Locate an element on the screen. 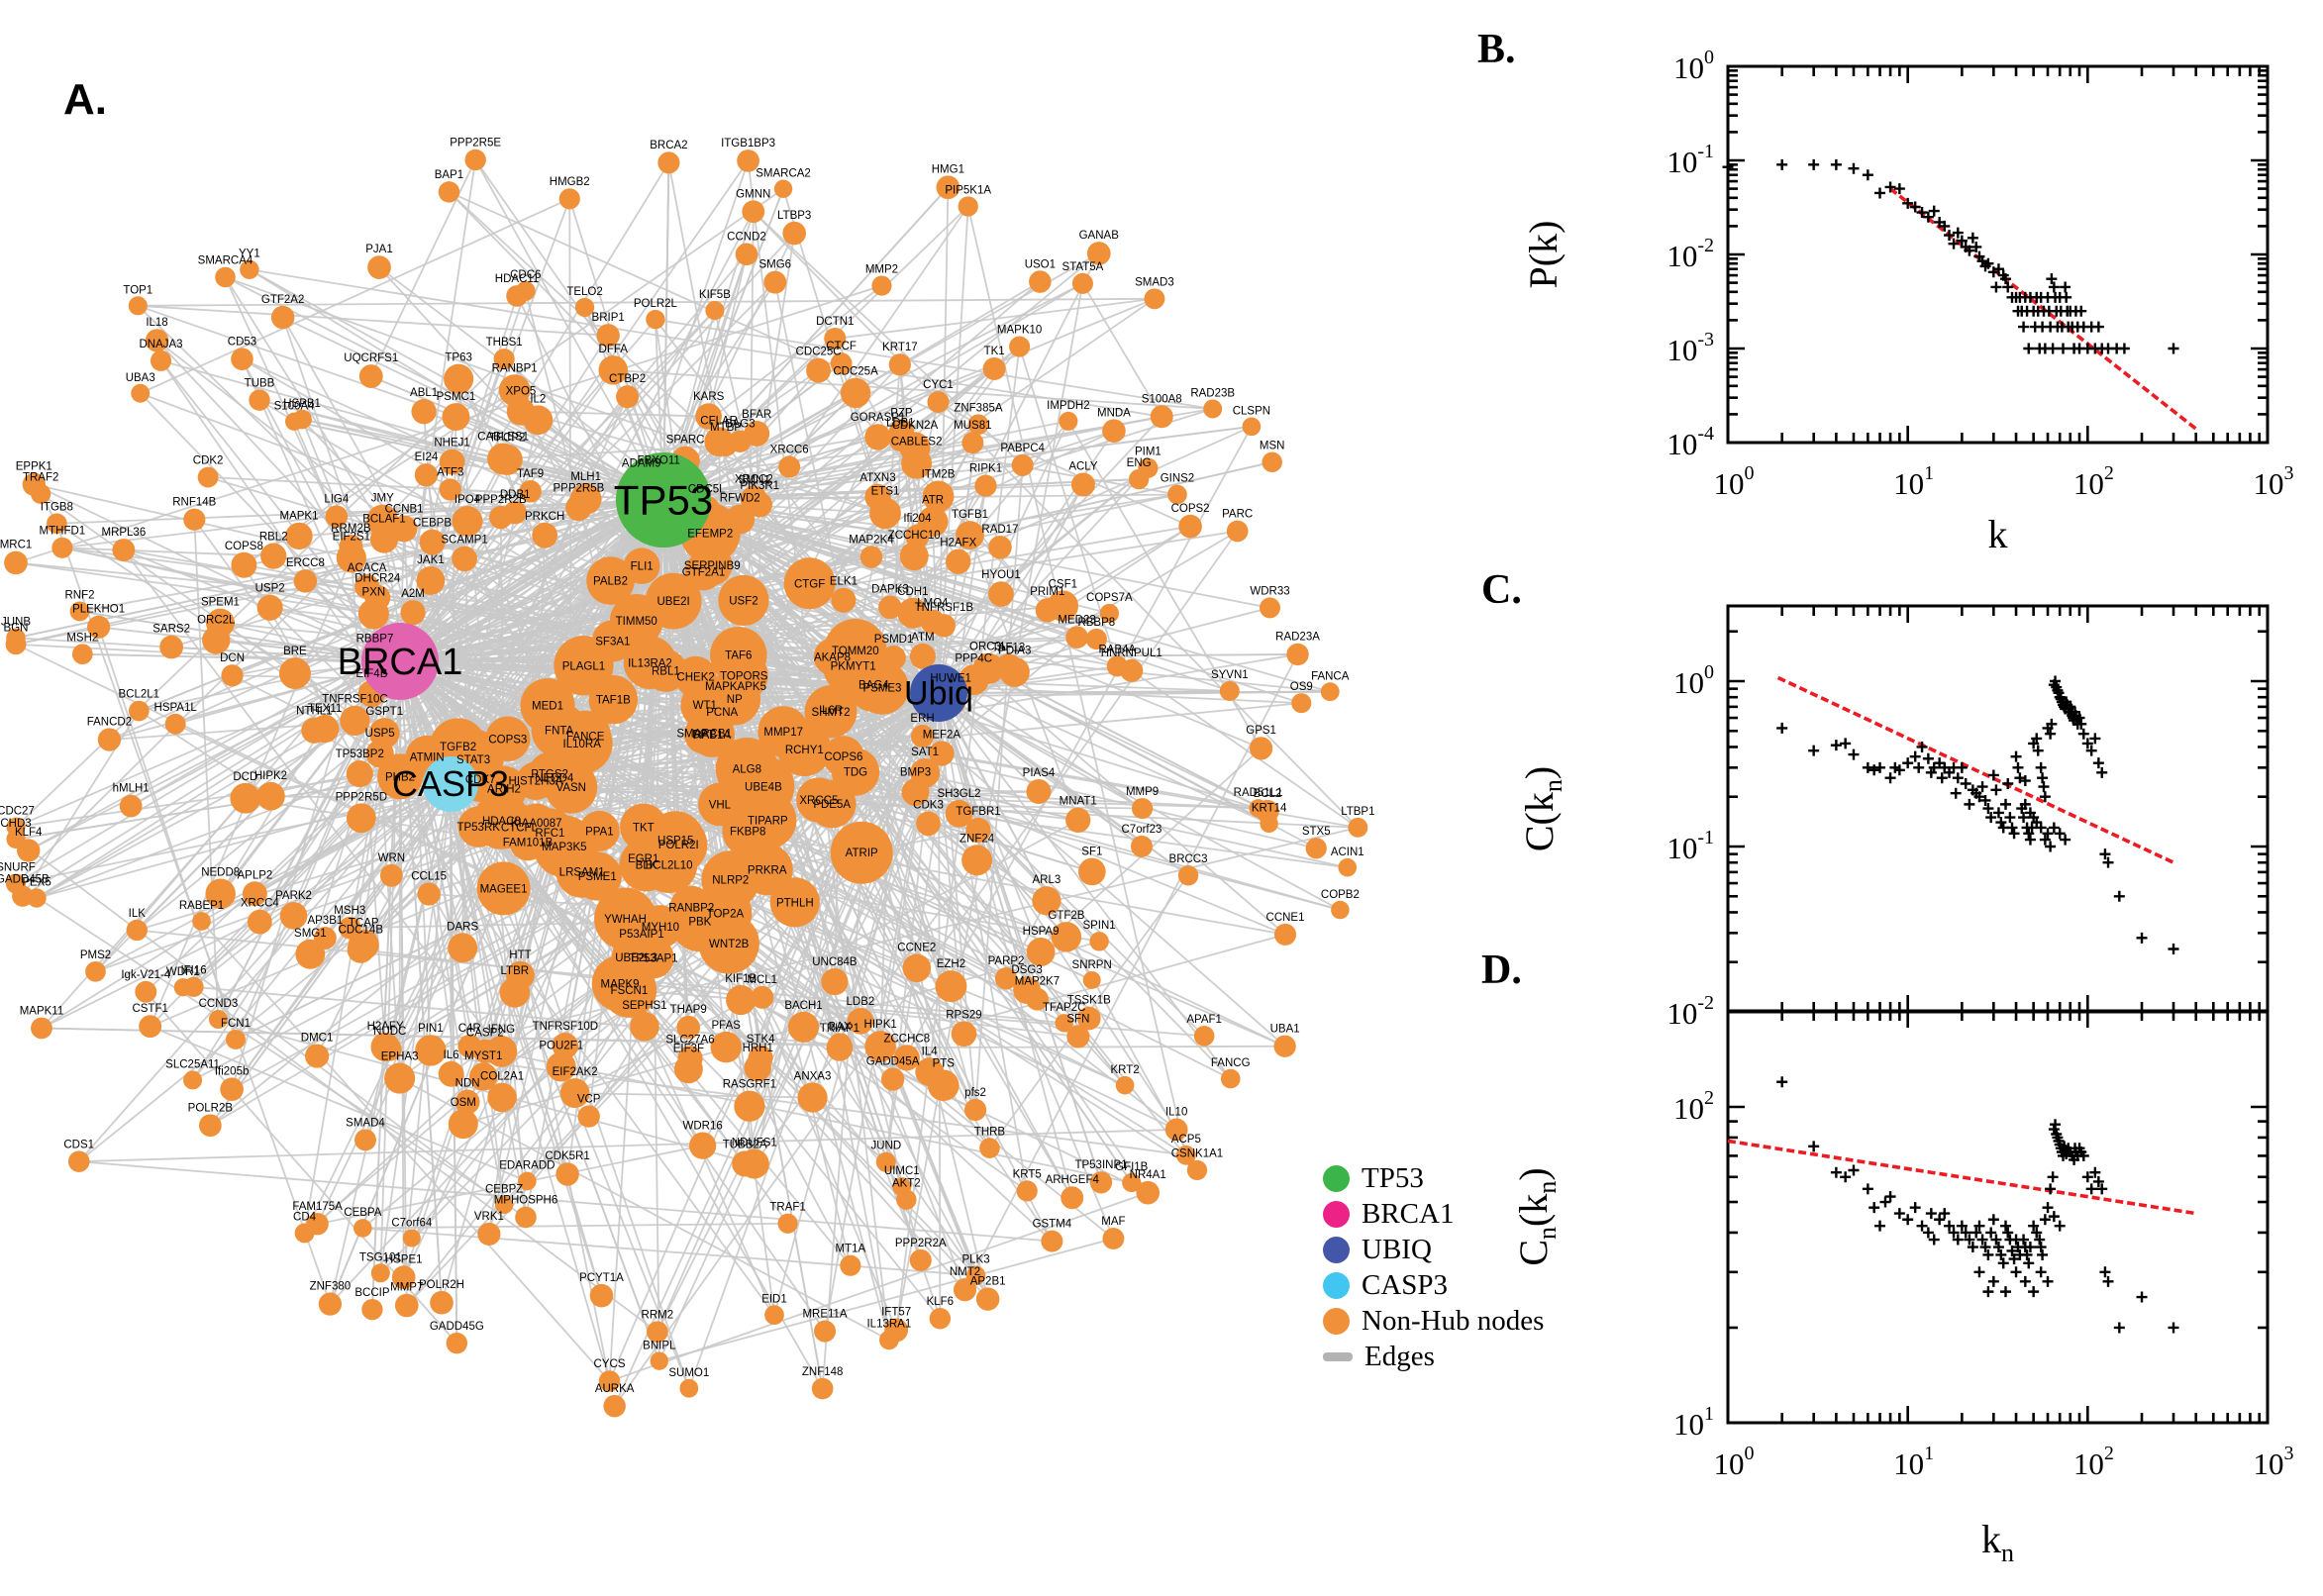 The width and height of the screenshot is (2323, 1596). hub-node-ubiq is located at coordinates (938, 693).